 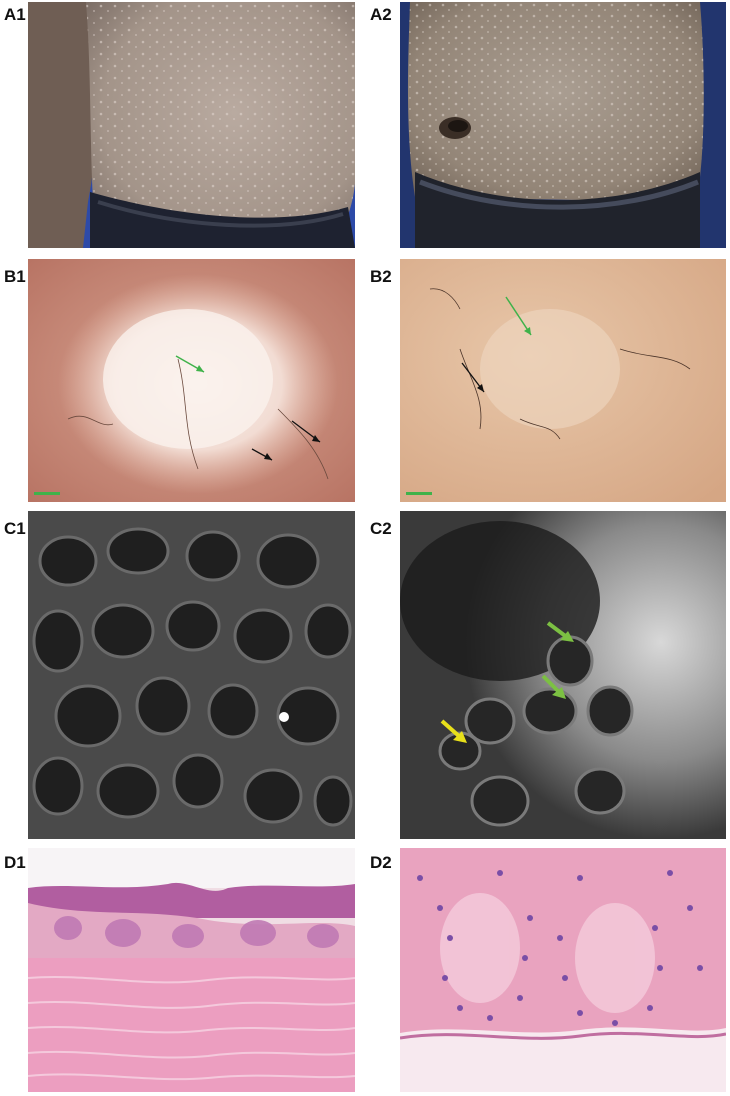 What do you see at coordinates (191, 380) in the screenshot?
I see `dermoscopy-image-b1` at bounding box center [191, 380].